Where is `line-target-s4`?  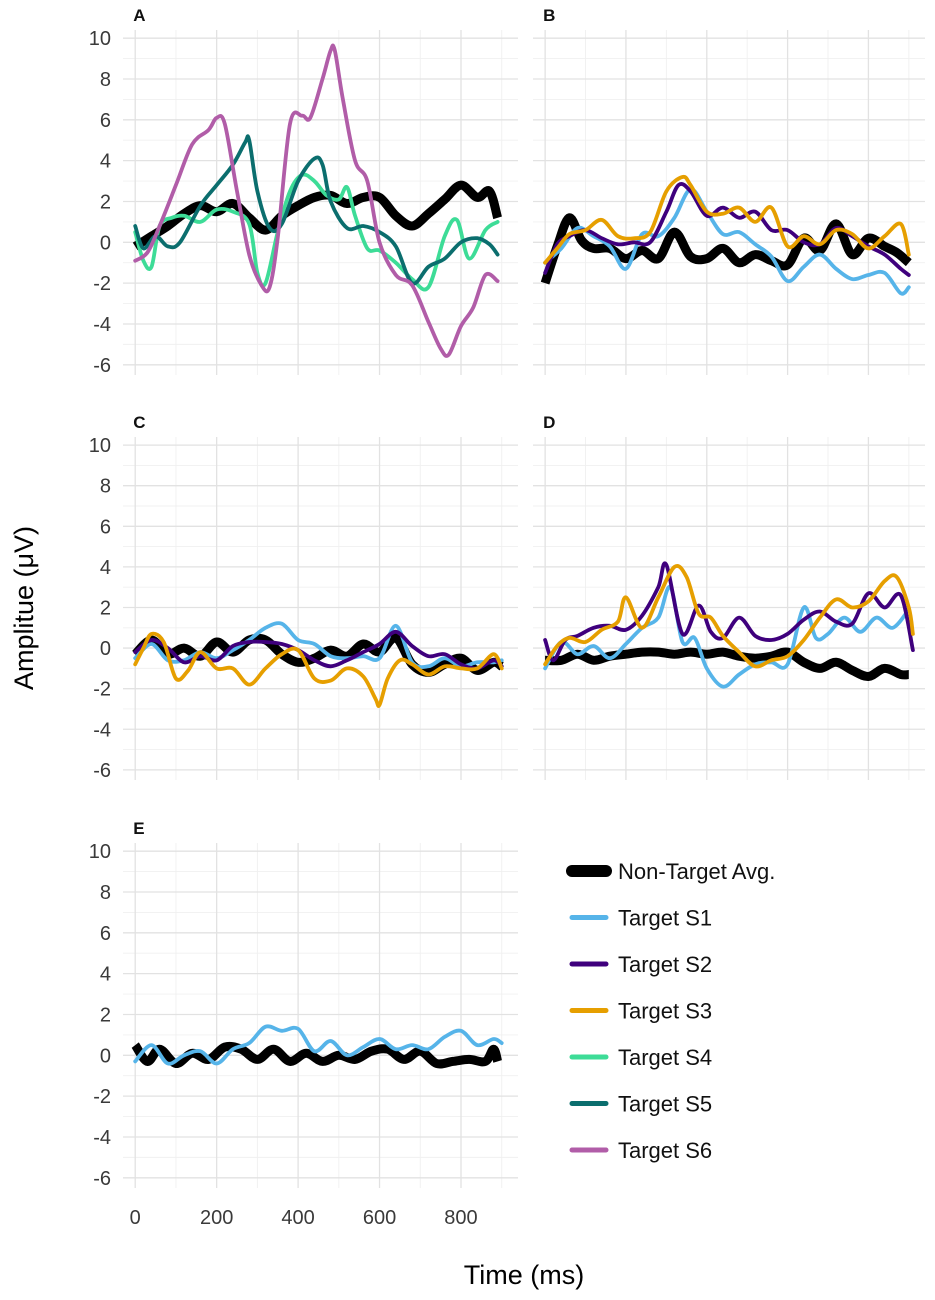
line-target-s4 is located at coordinates (316, 232).